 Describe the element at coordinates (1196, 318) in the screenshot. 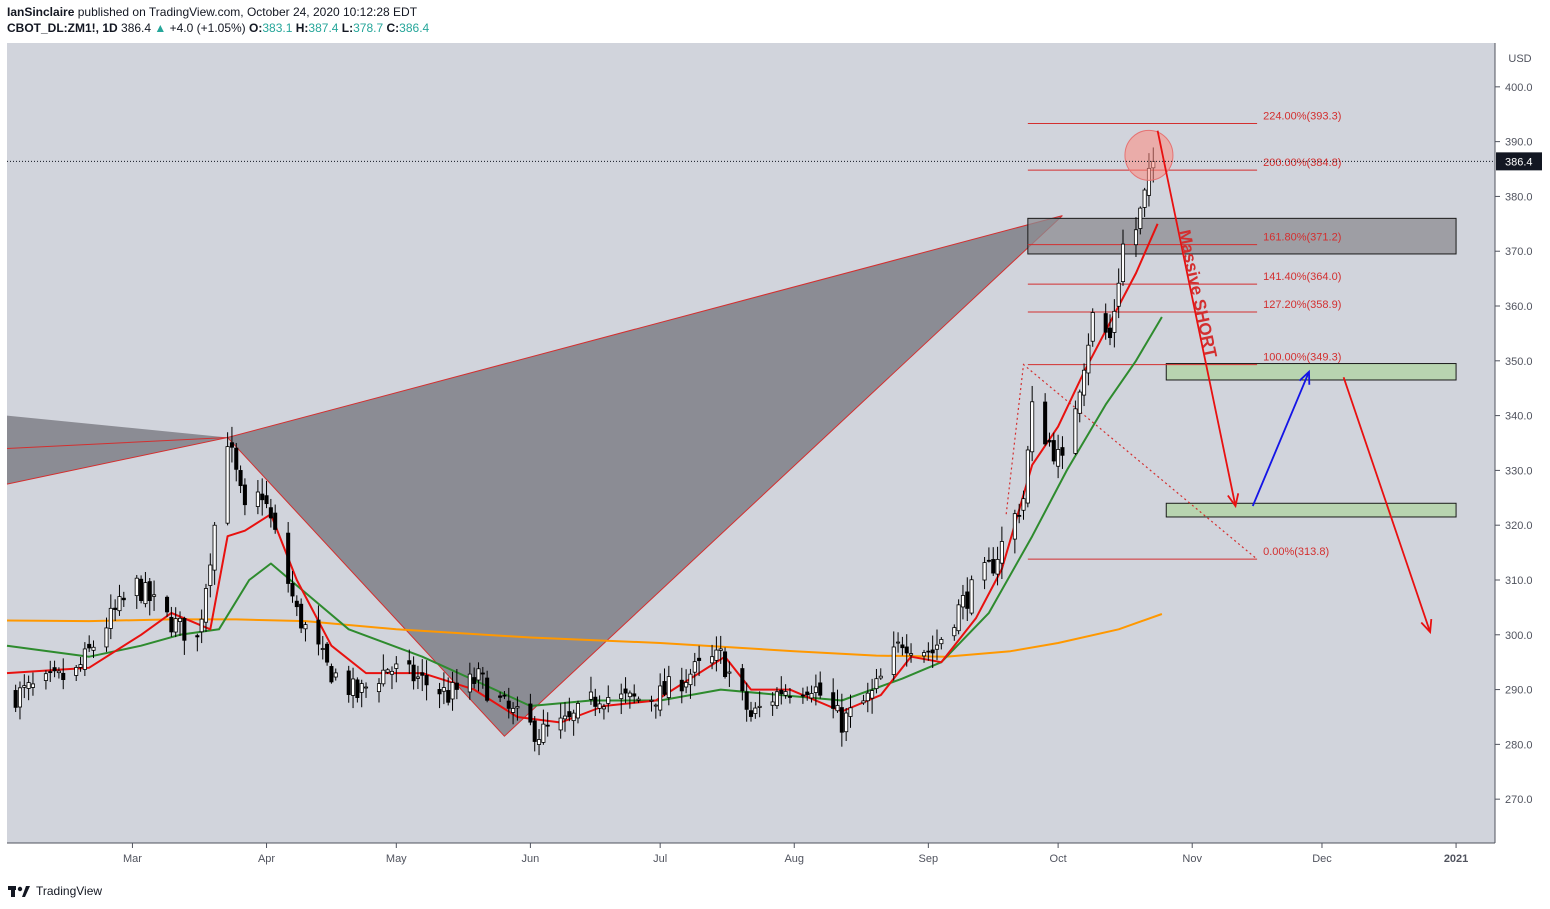

I see `short-arrow-line` at that location.